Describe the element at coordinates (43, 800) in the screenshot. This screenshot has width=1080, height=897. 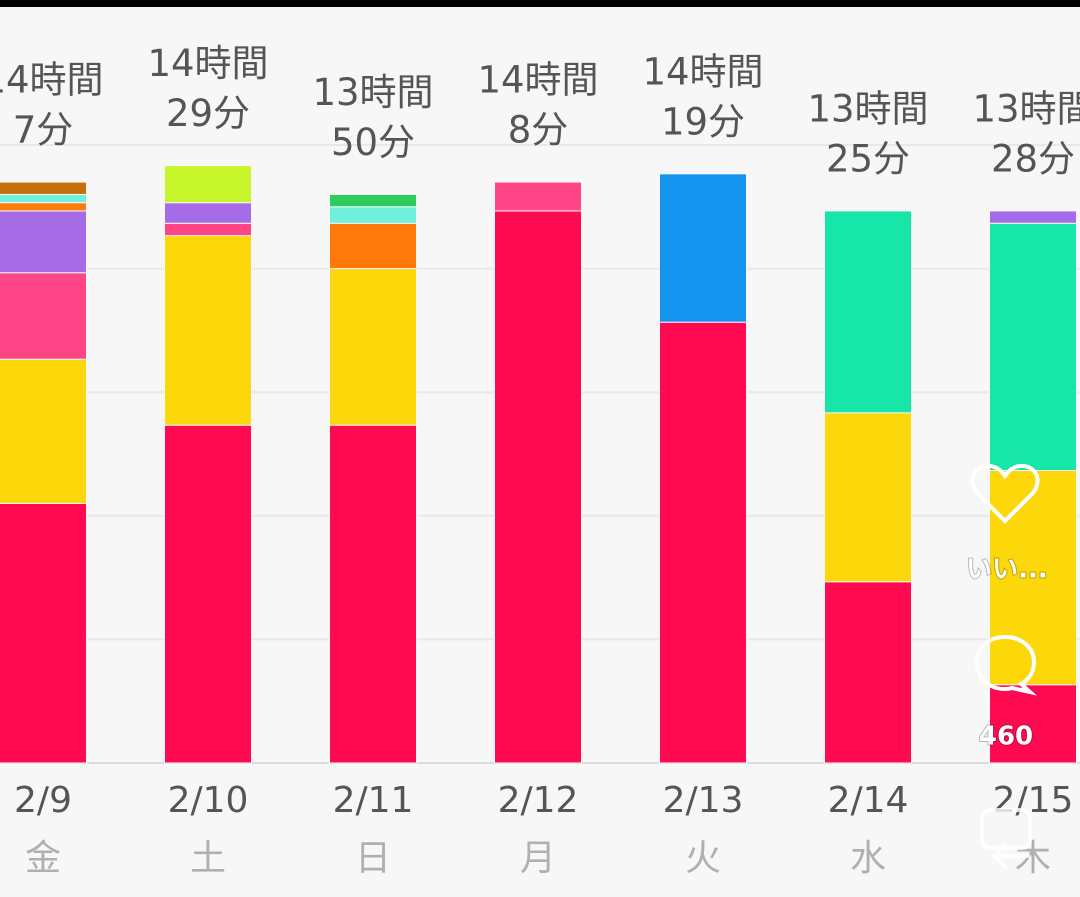
I see `x-tick-label: 2/9` at that location.